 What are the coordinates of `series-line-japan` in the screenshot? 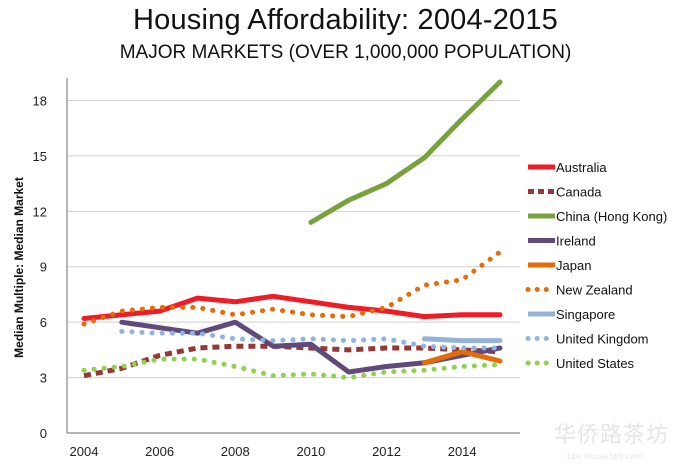 It's located at (462, 357).